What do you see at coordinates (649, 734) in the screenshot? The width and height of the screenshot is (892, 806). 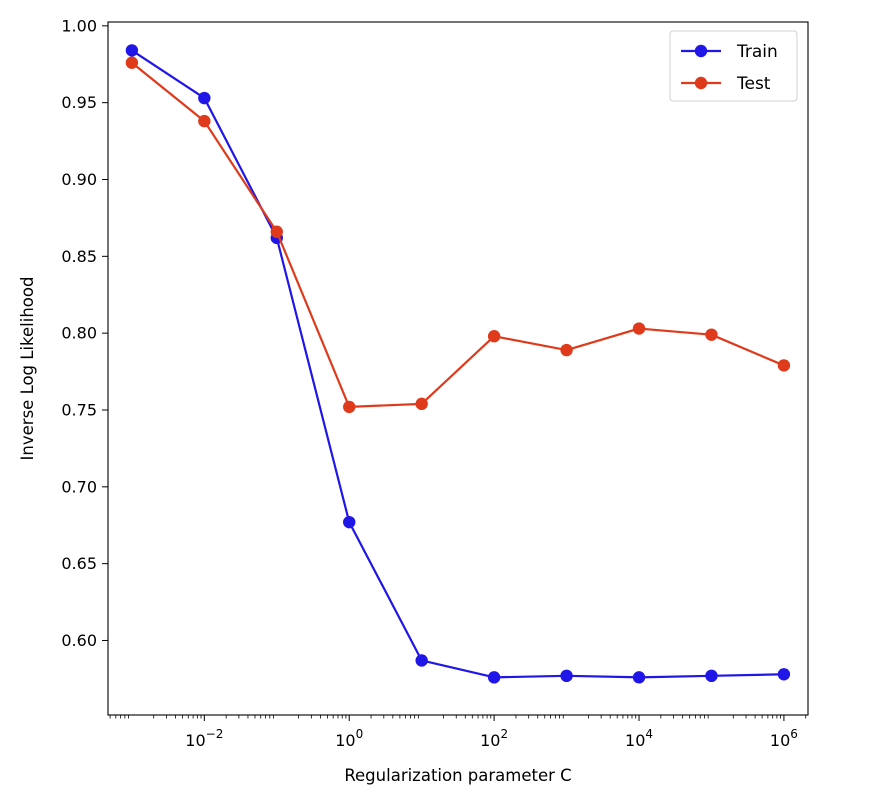 I see `x-tick-exponent: 4` at bounding box center [649, 734].